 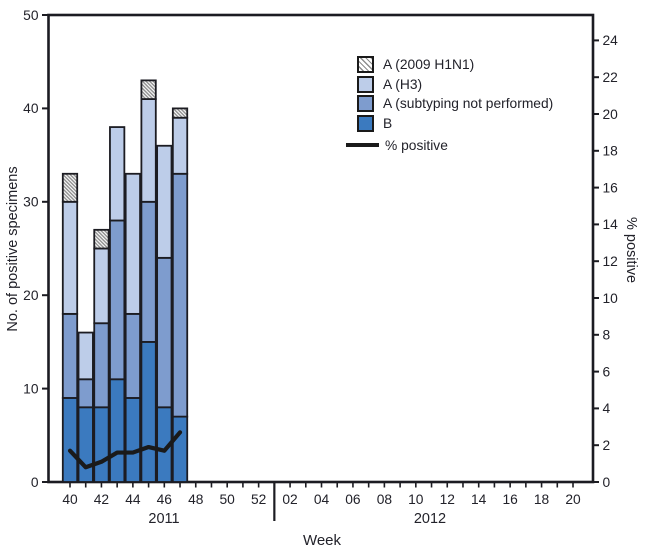 I want to click on line-swatch-icon, so click(x=362, y=145).